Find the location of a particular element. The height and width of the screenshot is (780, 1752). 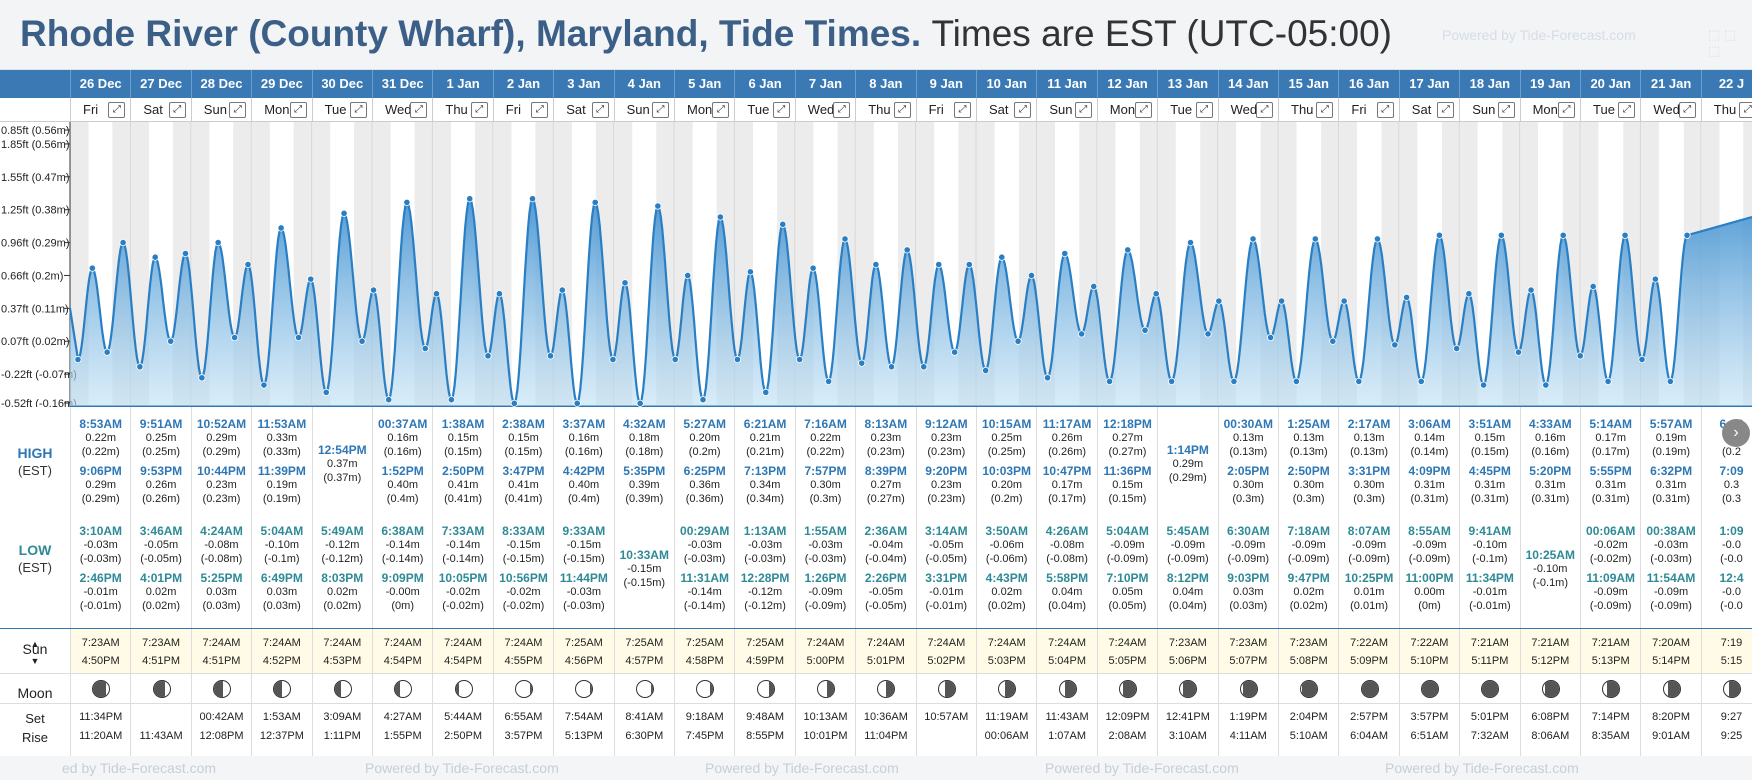

moonrise-time: 9:01AM is located at coordinates (1671, 736).